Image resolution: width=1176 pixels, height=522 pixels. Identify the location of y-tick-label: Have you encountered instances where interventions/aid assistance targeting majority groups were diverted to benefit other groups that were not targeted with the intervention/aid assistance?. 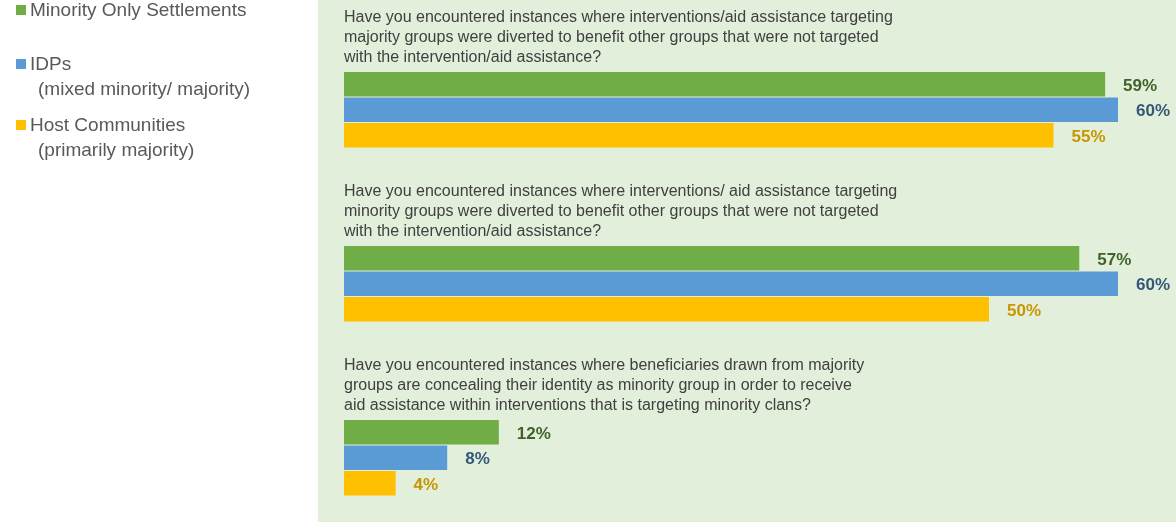
(618, 36).